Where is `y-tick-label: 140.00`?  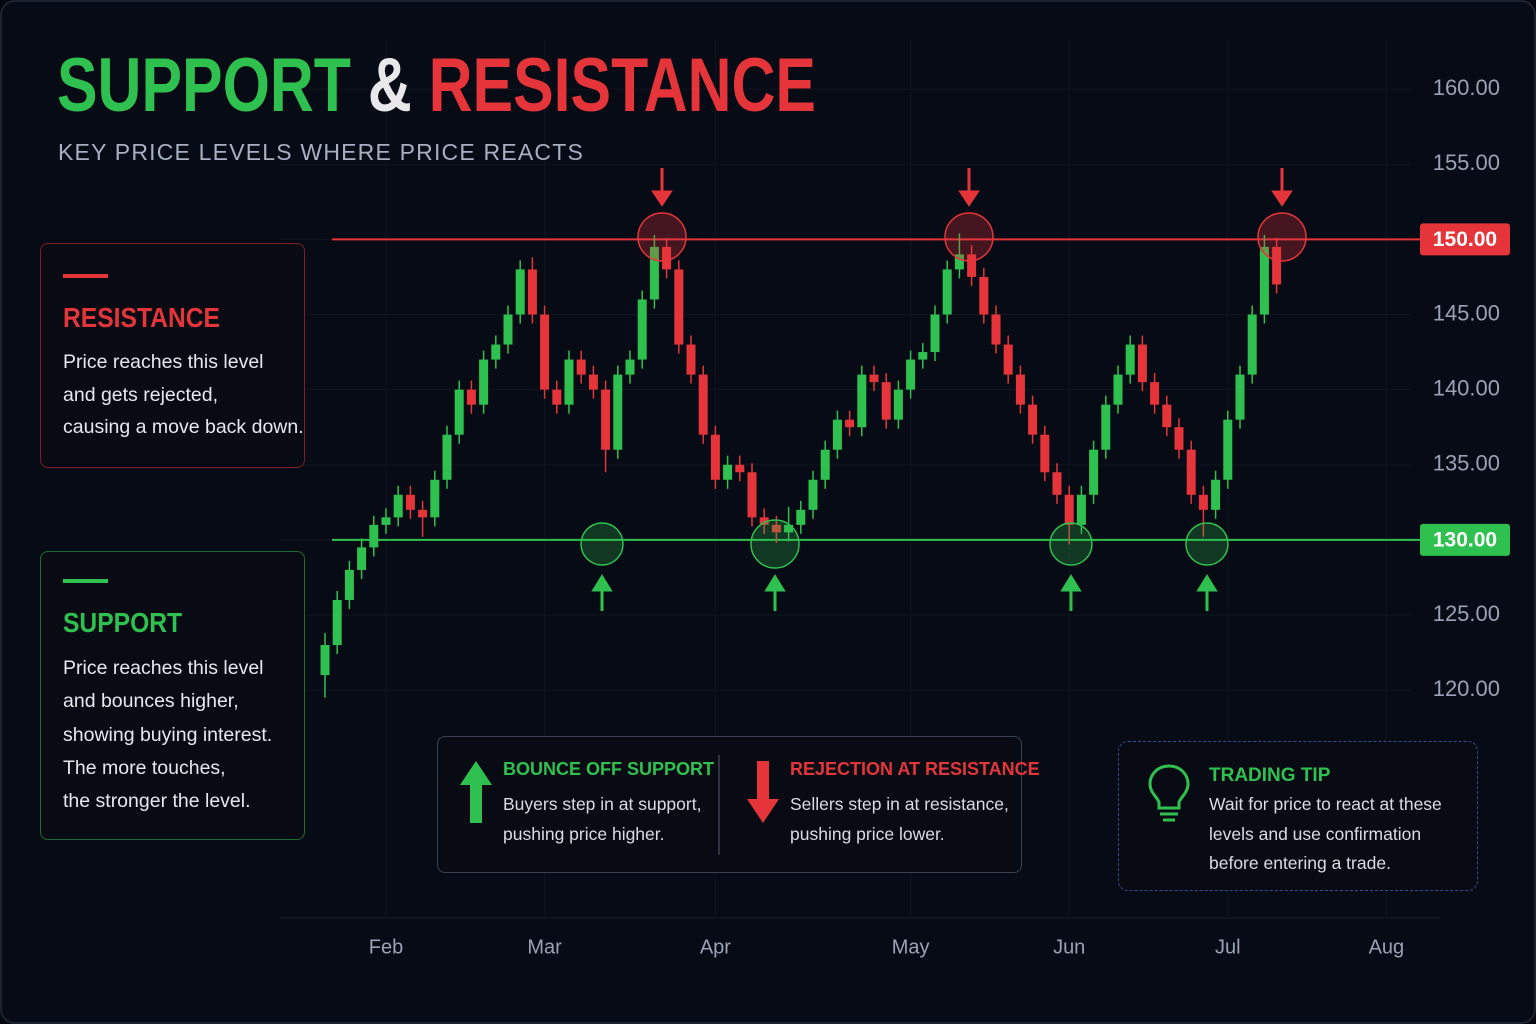
y-tick-label: 140.00 is located at coordinates (1466, 387).